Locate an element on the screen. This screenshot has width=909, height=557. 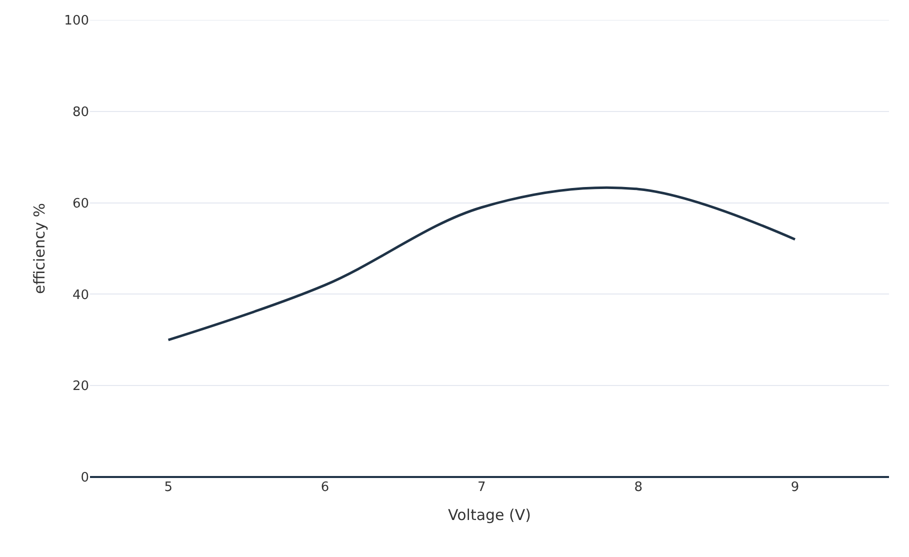
x-tick-label: 9 is located at coordinates (795, 487).